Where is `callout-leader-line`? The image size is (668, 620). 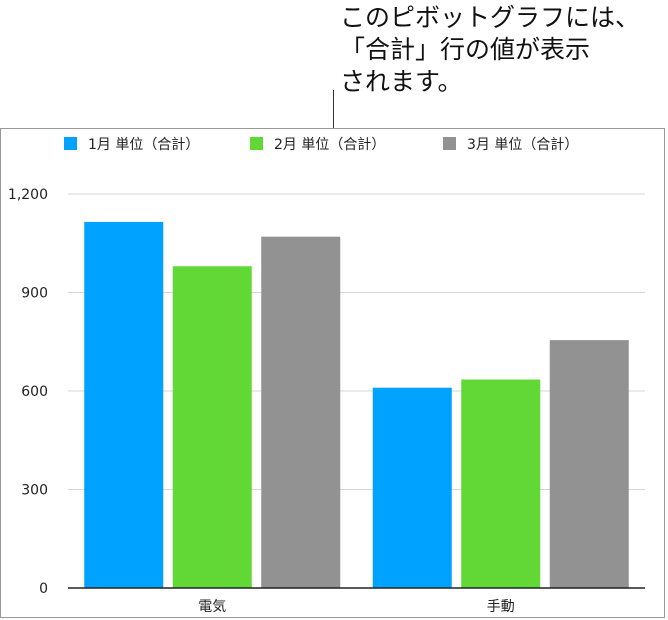
callout-leader-line is located at coordinates (333, 109).